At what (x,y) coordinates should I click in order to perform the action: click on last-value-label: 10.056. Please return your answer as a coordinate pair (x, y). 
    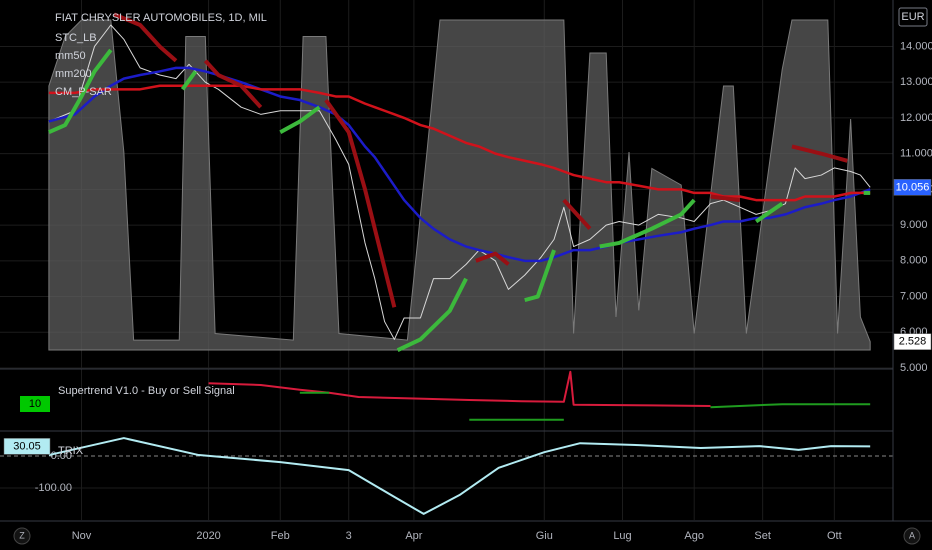
    Looking at the image, I should click on (913, 187).